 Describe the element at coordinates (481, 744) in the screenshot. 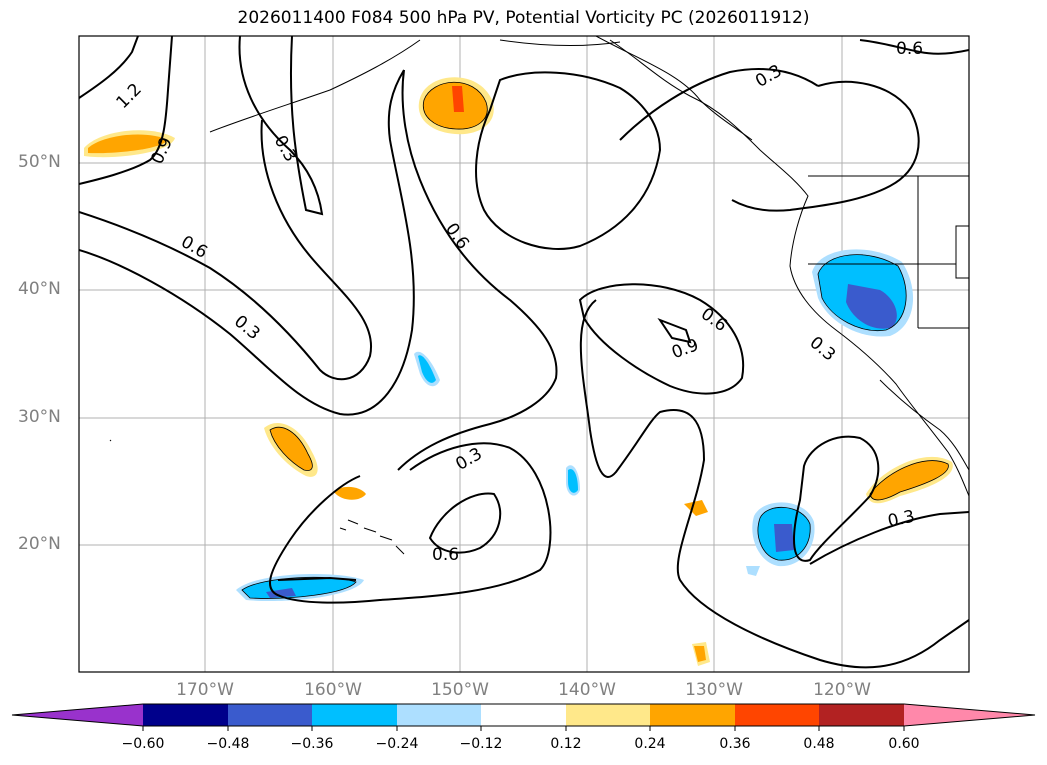

I see `colorbar-tick-label: −0.12` at that location.